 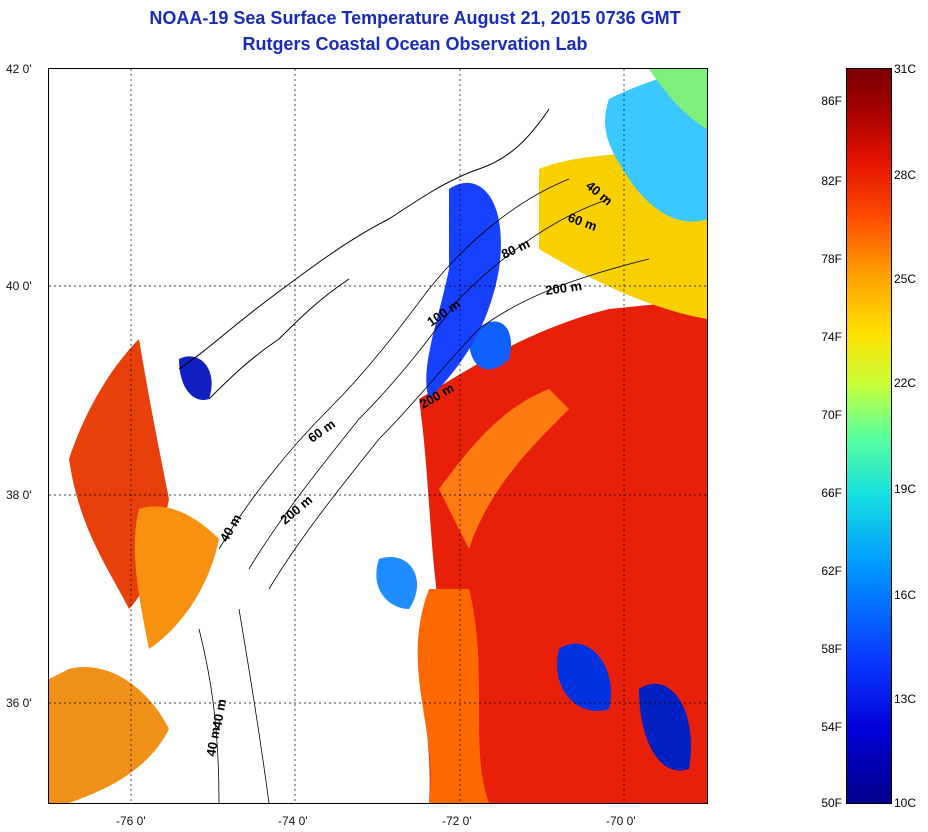 What do you see at coordinates (869, 436) in the screenshot?
I see `temperature-colorbar` at bounding box center [869, 436].